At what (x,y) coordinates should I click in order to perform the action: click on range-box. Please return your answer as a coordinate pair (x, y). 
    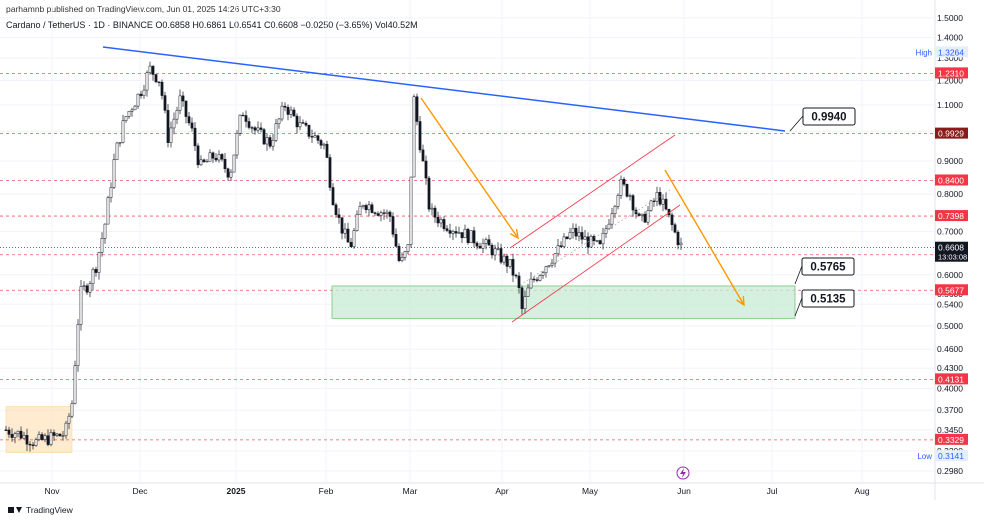
    Looking at the image, I should click on (39, 429).